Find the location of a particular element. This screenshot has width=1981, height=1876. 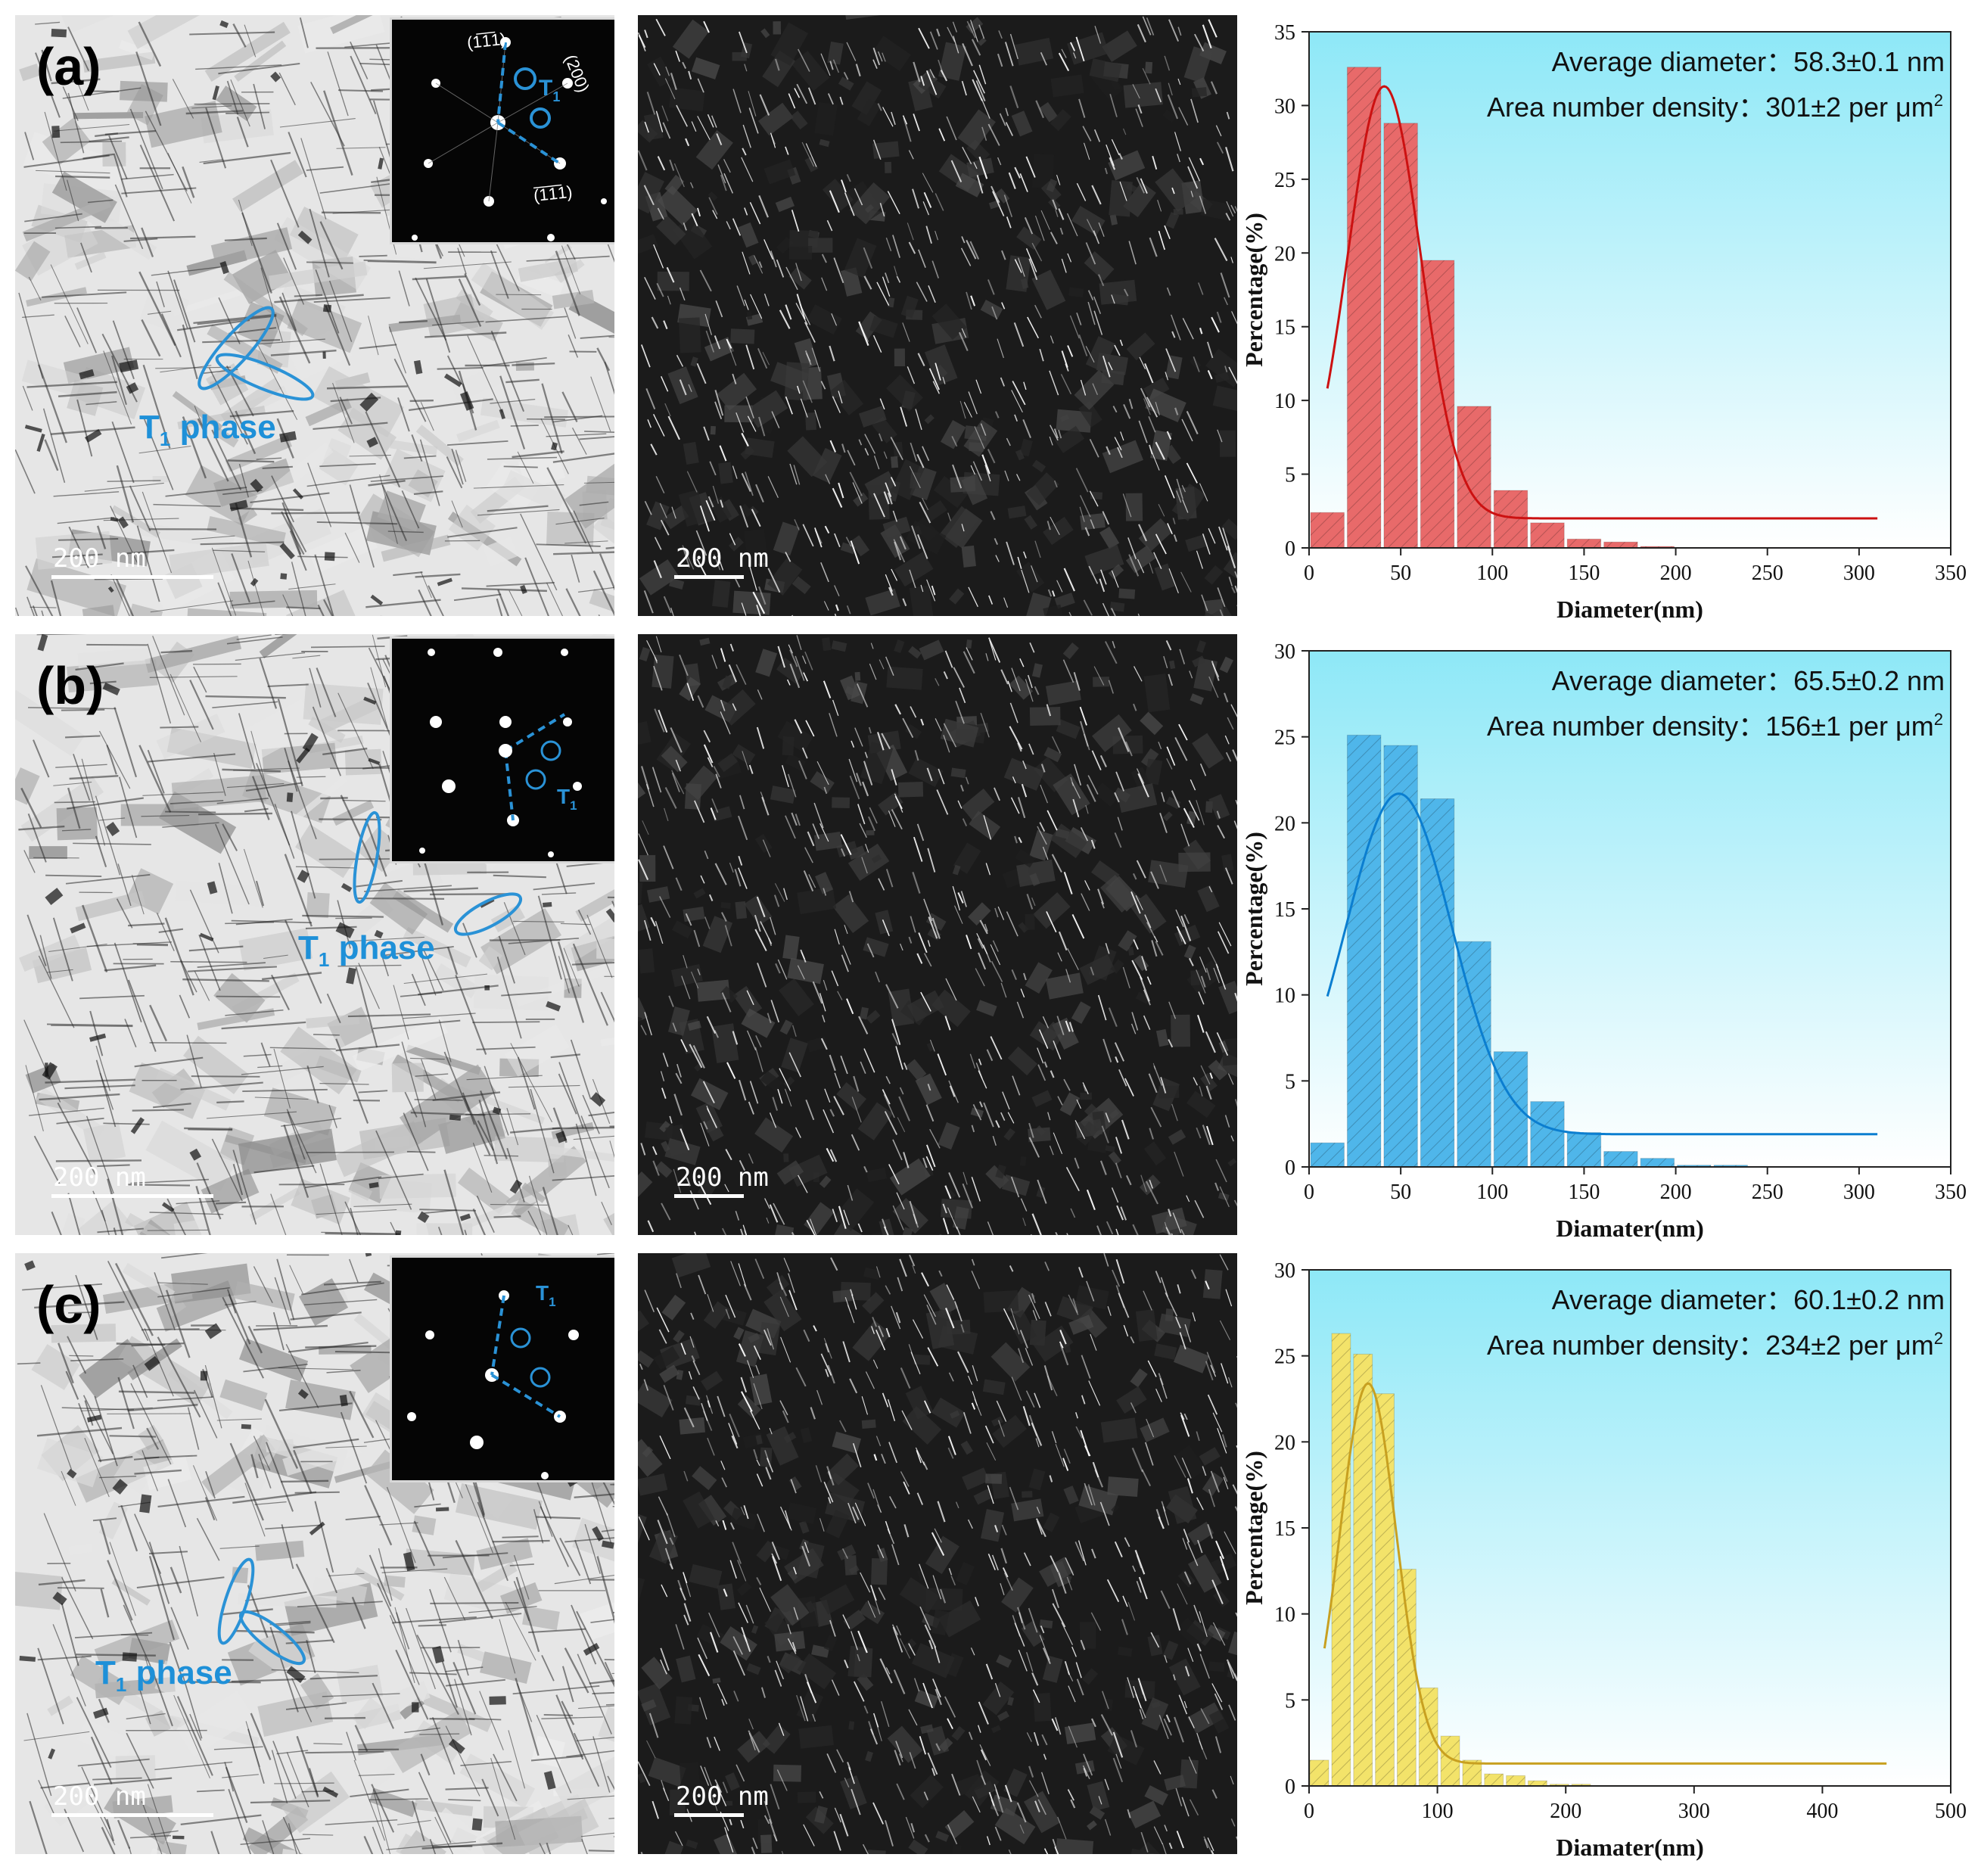

scalebar-label-df-b: 200 nm is located at coordinates (722, 1177).